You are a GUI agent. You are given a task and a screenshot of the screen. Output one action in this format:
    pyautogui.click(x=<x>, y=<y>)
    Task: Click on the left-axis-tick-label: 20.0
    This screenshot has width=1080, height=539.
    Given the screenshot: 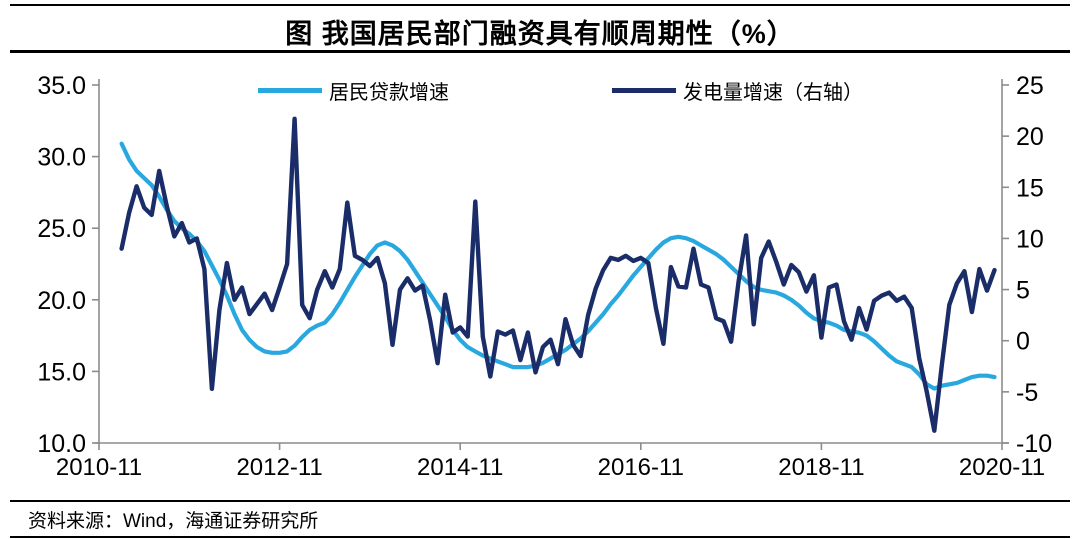 What is the action you would take?
    pyautogui.click(x=61, y=301)
    